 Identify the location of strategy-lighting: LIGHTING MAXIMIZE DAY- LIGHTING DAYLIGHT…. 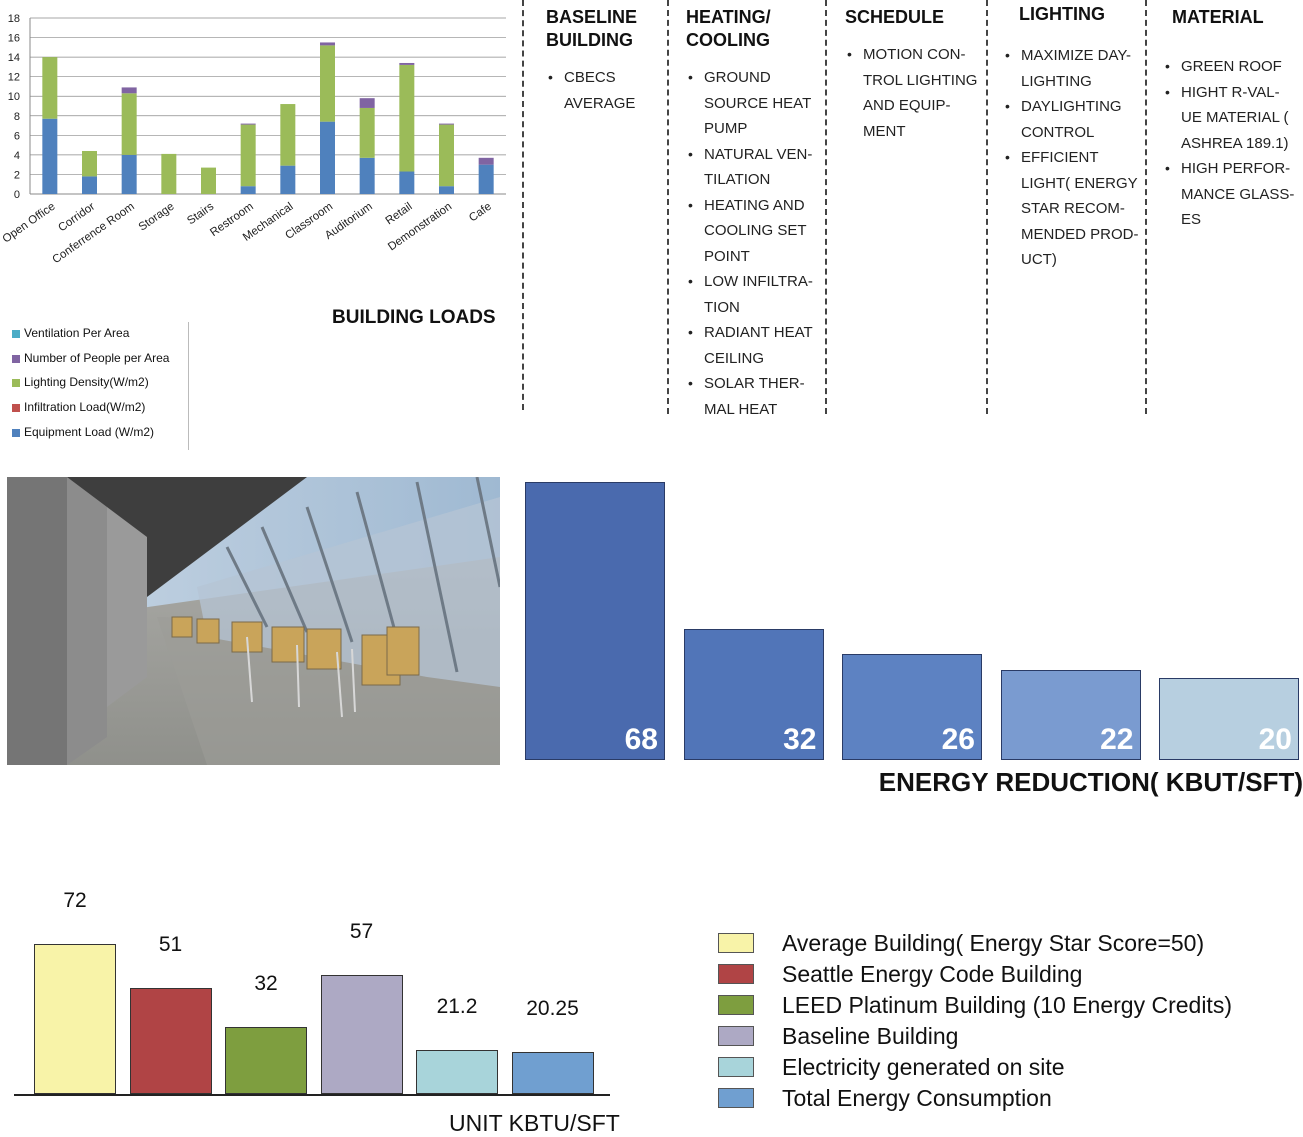
(1074, 138).